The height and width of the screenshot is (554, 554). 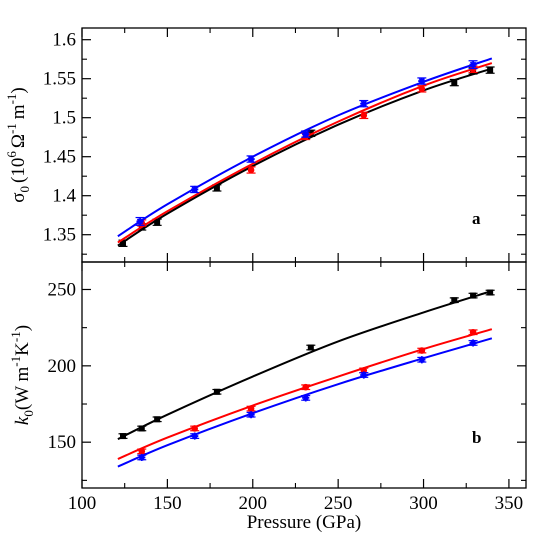 What do you see at coordinates (22, 375) in the screenshot?
I see `panel-b-y-axis-title: k0(W m-1K-1)` at bounding box center [22, 375].